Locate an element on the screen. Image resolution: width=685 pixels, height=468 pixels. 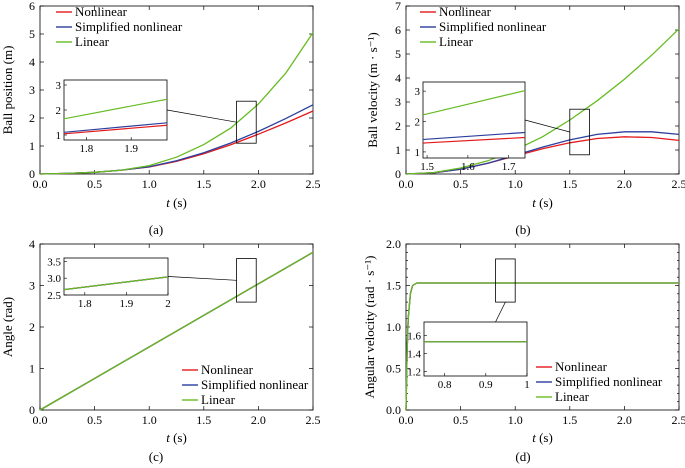
panel-caption: (b) is located at coordinates (522, 229).